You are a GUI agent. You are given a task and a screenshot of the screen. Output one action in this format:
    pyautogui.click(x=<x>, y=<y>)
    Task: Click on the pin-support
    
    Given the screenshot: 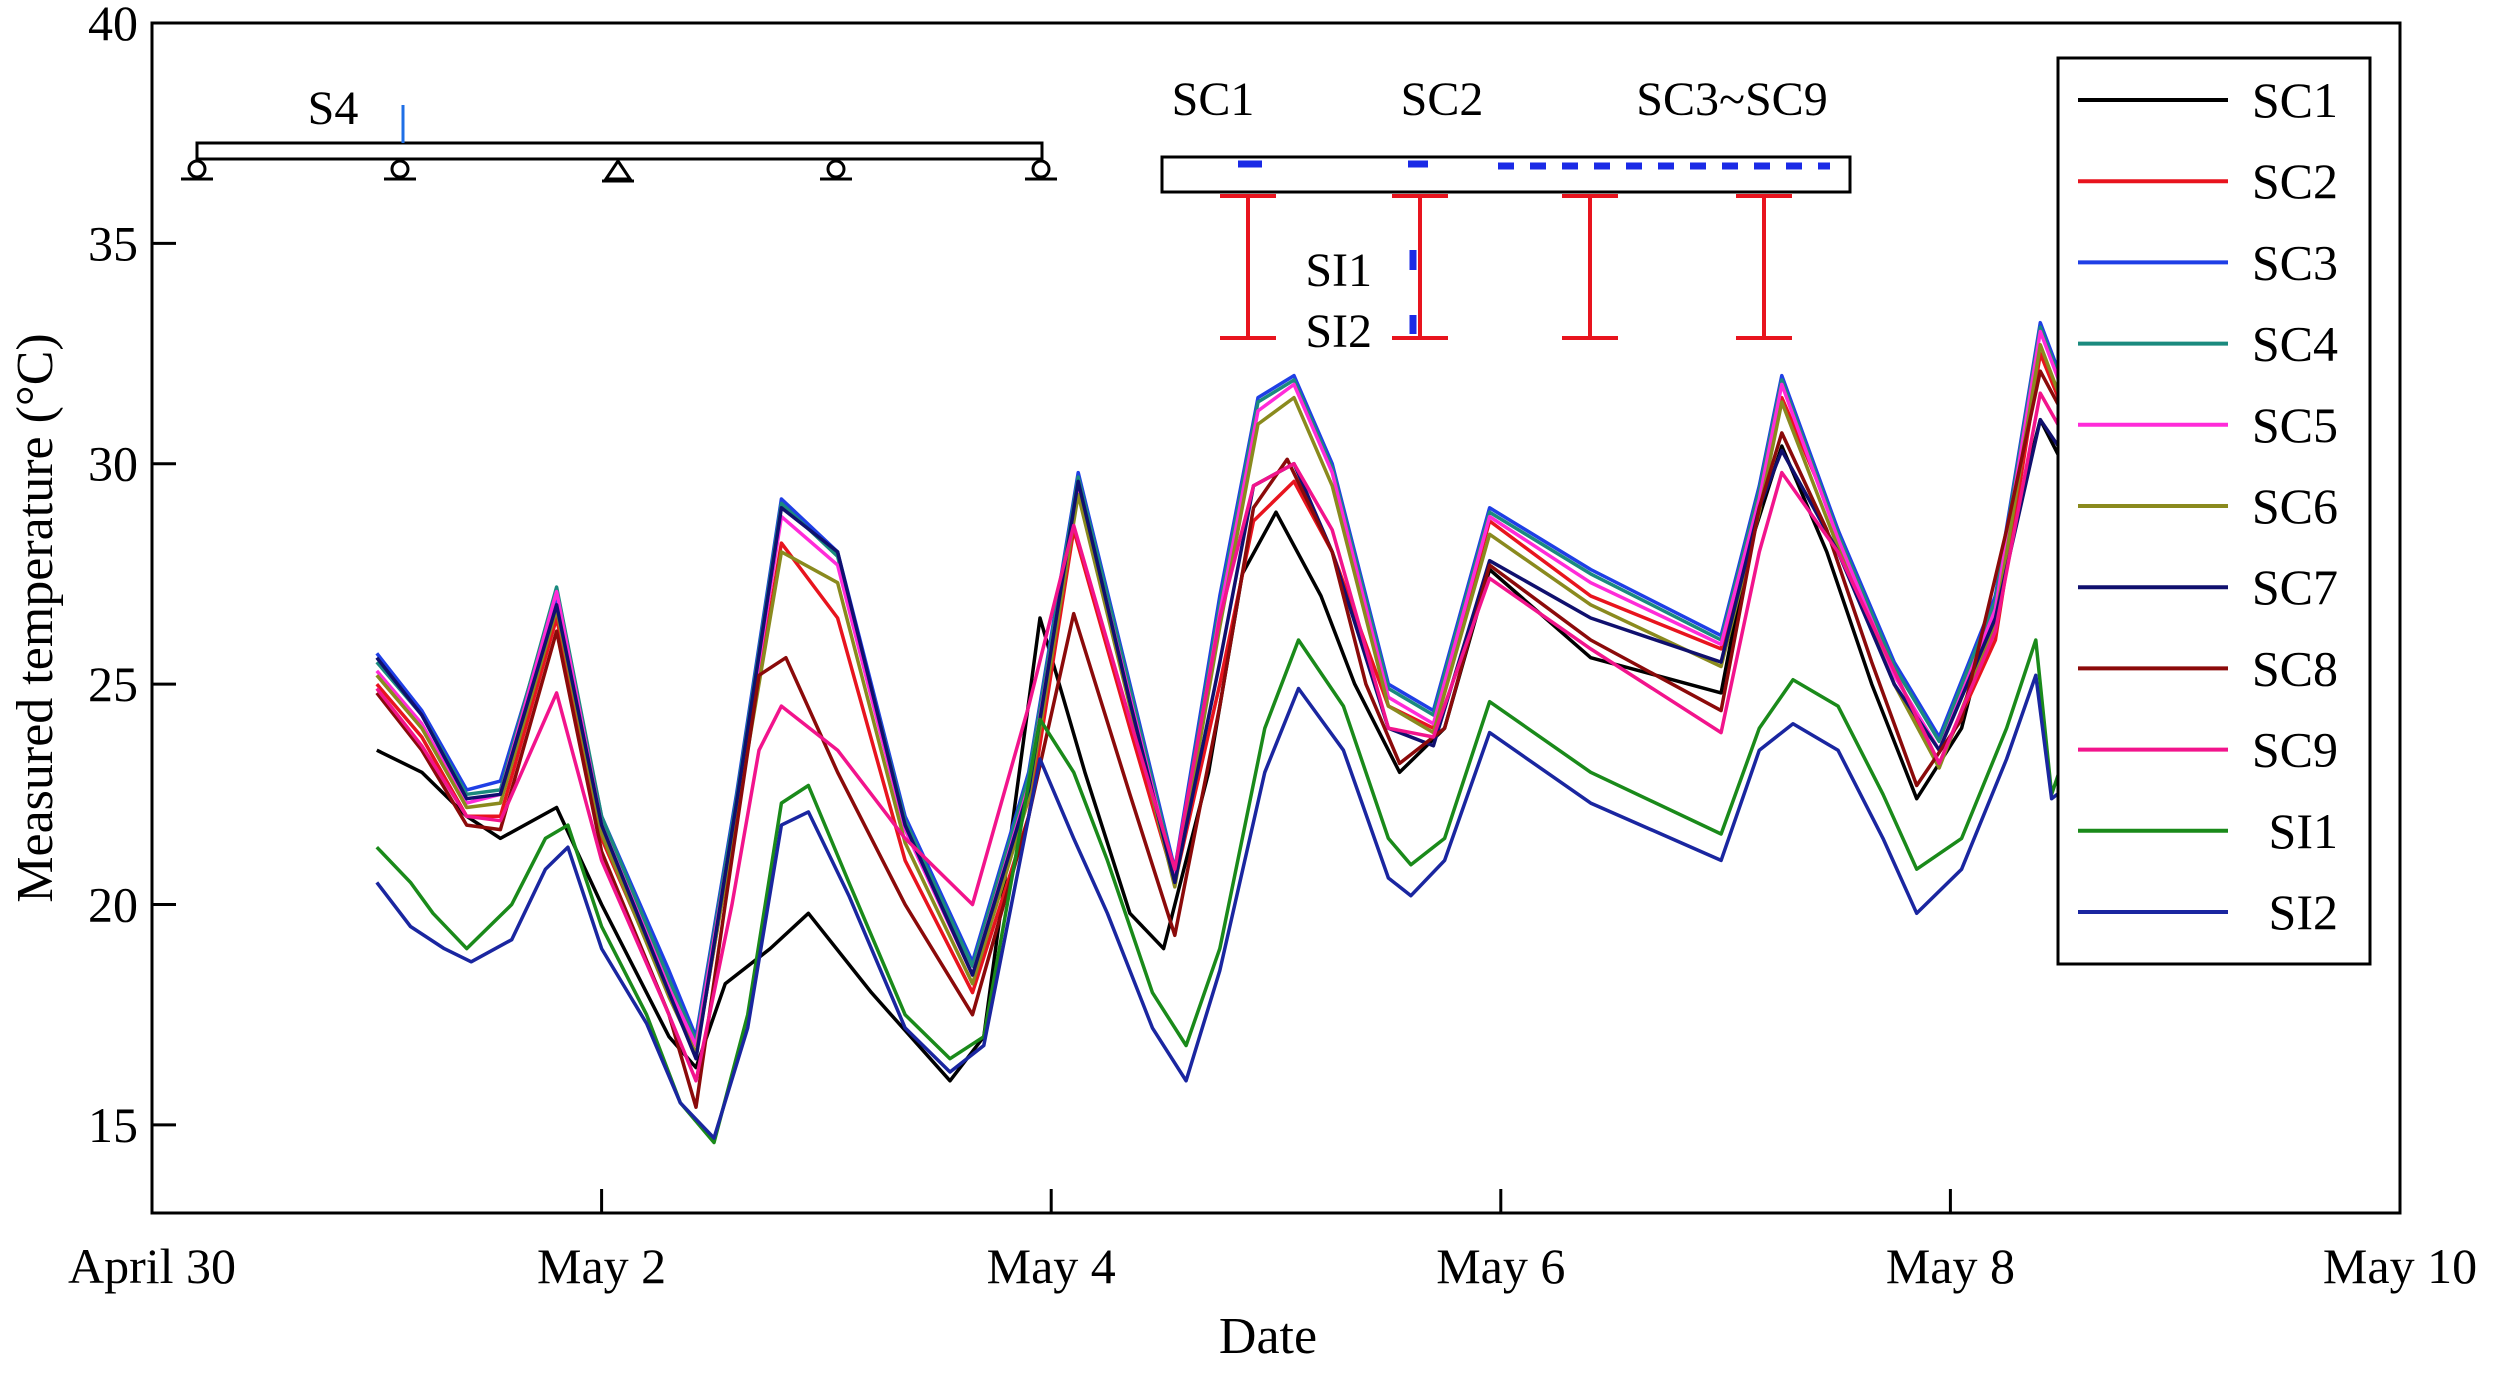 What is the action you would take?
    pyautogui.click(x=618, y=170)
    